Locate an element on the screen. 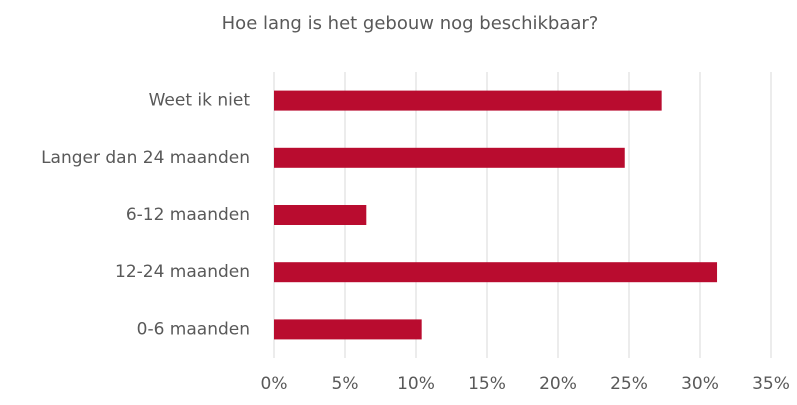 This screenshot has width=797, height=405. x-tick-label: 35% is located at coordinates (771, 384).